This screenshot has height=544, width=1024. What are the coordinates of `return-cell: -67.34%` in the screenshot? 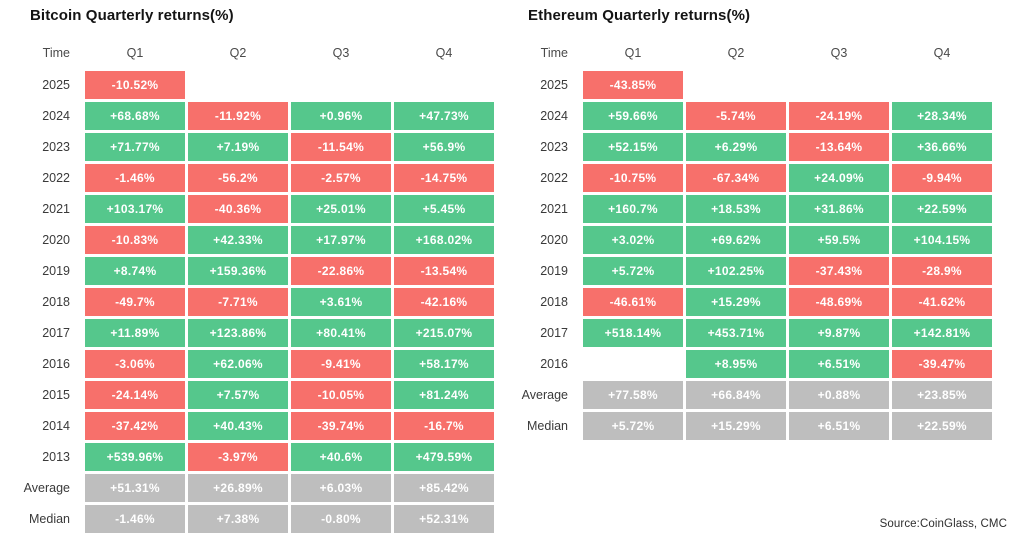 It's located at (736, 178).